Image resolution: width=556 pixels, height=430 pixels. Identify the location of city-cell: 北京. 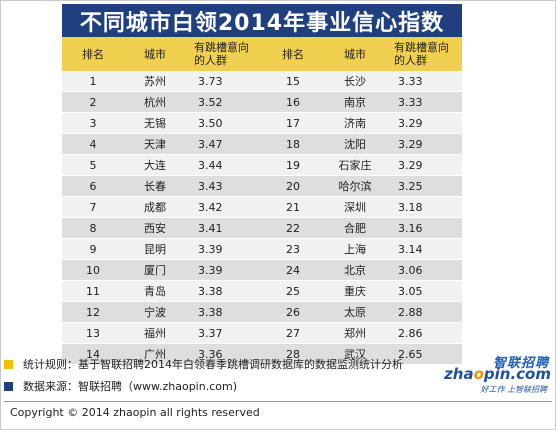
(355, 270).